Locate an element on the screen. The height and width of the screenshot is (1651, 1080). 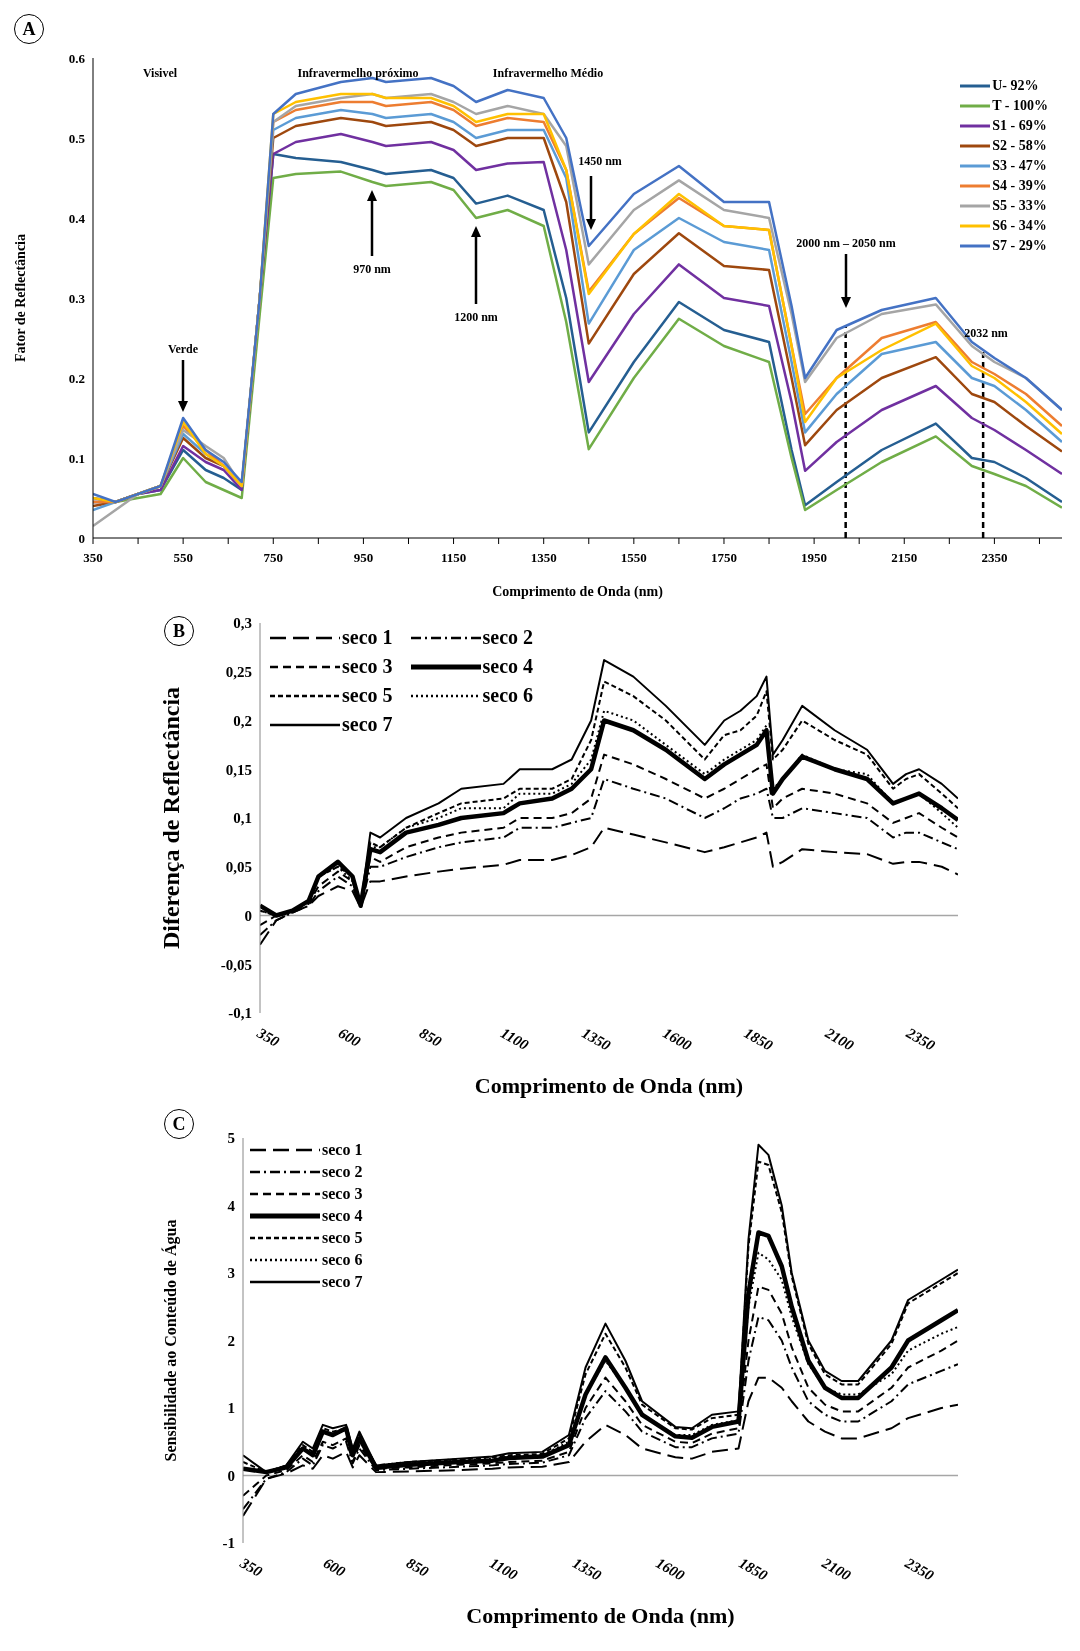
annotation: Infravermelho Médio is located at coordinates (548, 73).